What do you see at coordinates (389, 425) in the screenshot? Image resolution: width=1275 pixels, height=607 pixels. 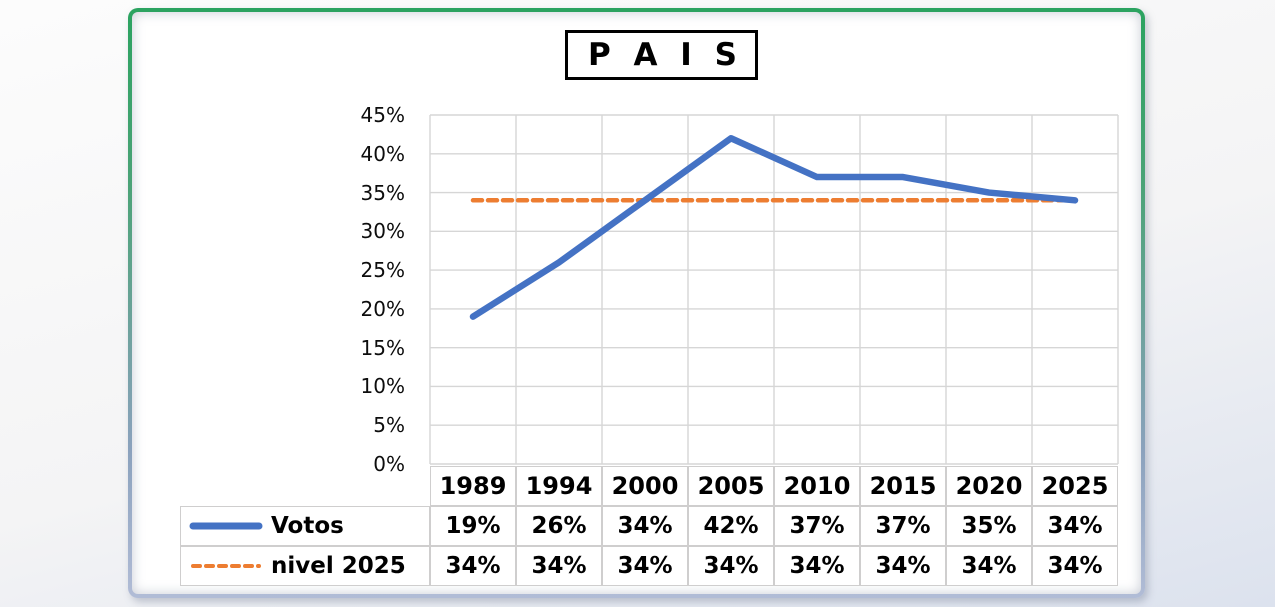 I see `y-axis-tick: 5%` at bounding box center [389, 425].